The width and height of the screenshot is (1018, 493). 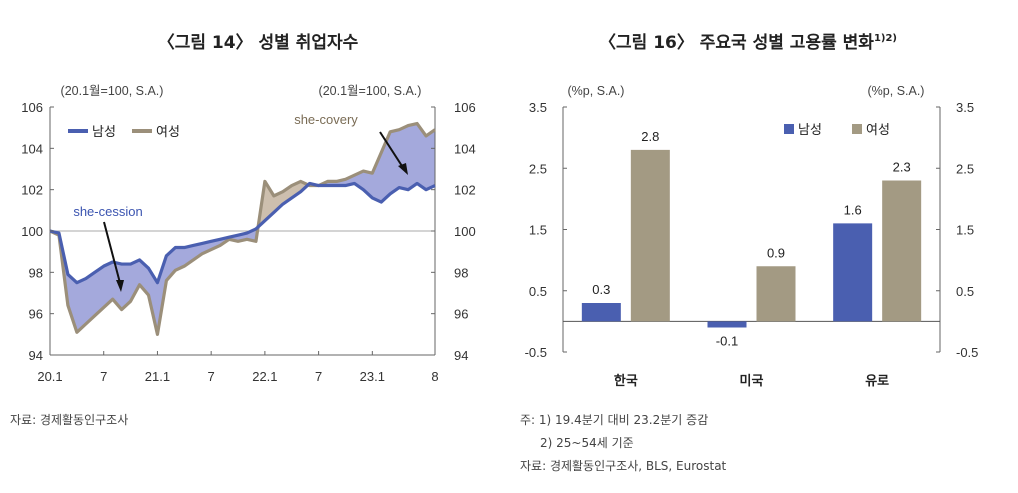 What do you see at coordinates (403, 169) in the screenshot?
I see `annotation-covery-arrowhead` at bounding box center [403, 169].